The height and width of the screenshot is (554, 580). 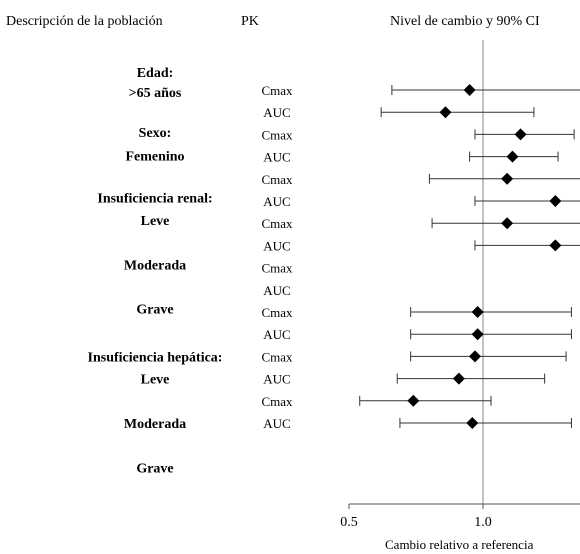 I want to click on x-axis-label: Cambio relativo a referencia, so click(x=459, y=544).